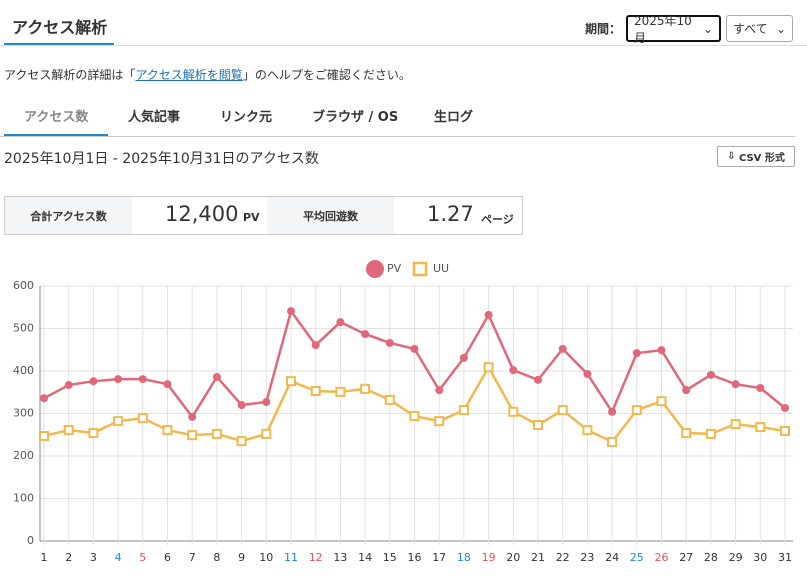  What do you see at coordinates (266, 557) in the screenshot?
I see `x-tick-label: 10` at bounding box center [266, 557].